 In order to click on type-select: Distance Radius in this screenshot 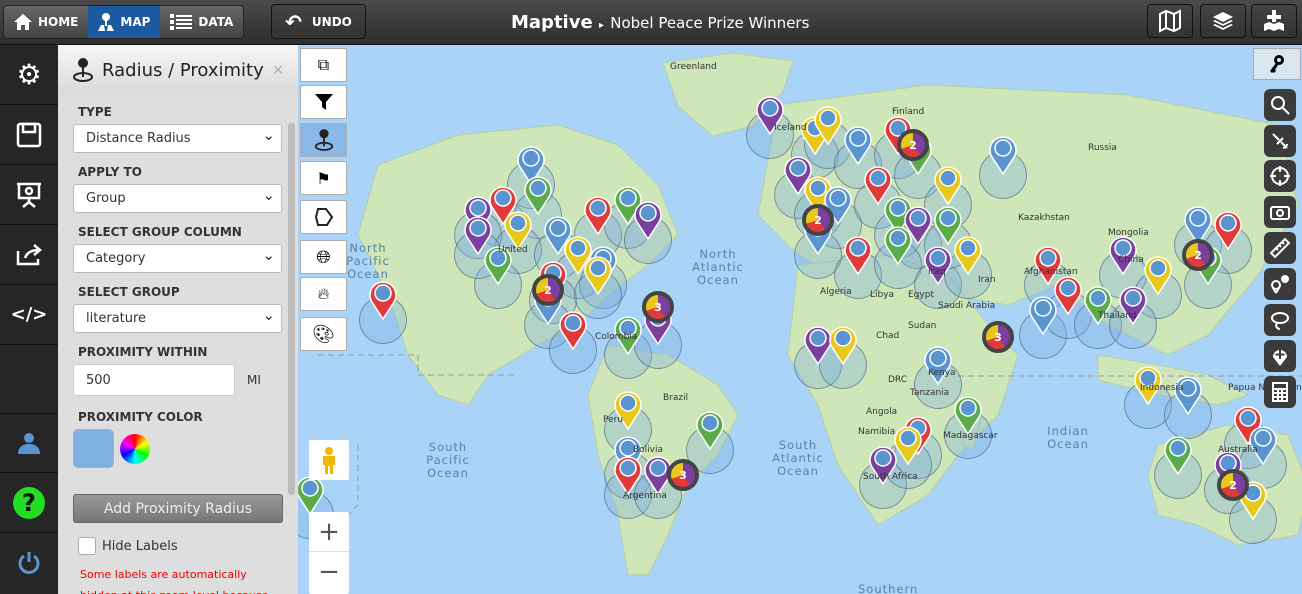, I will do `click(177, 138)`.